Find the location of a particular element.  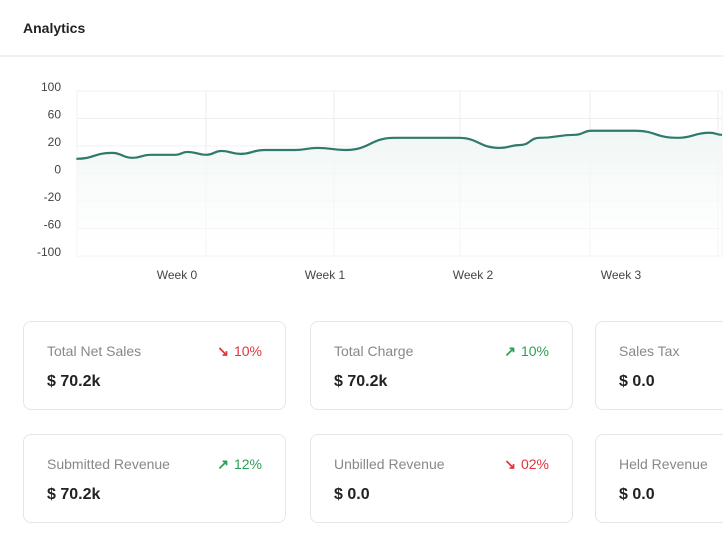

metric-card-sales-tax: Sales Tax $ 0.0 is located at coordinates (659, 365).